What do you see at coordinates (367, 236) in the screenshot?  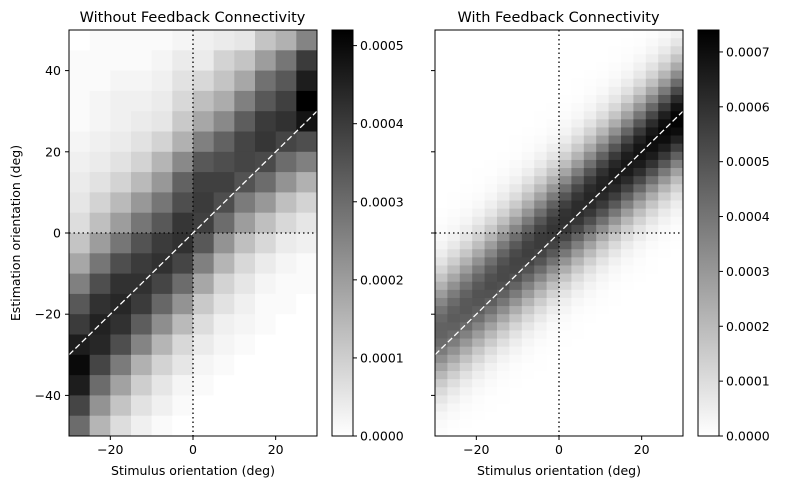 I see `colorbar-without-feedback: 0.0000 0.0001 0.0002 0.0003 0.0004 0.0005` at bounding box center [367, 236].